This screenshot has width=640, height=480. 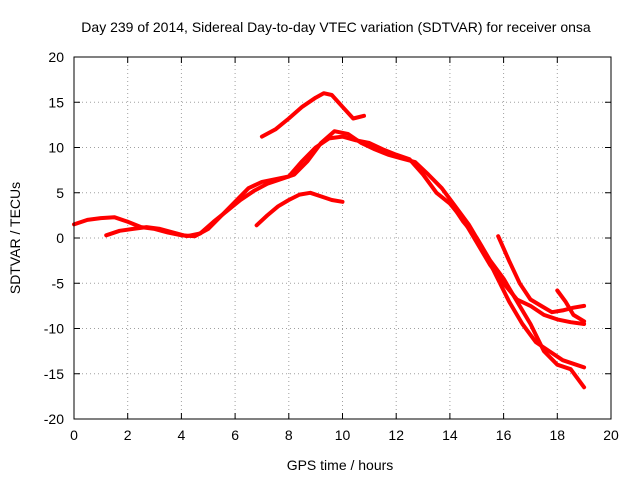 What do you see at coordinates (56, 148) in the screenshot?
I see `y-tick-label: 10` at bounding box center [56, 148].